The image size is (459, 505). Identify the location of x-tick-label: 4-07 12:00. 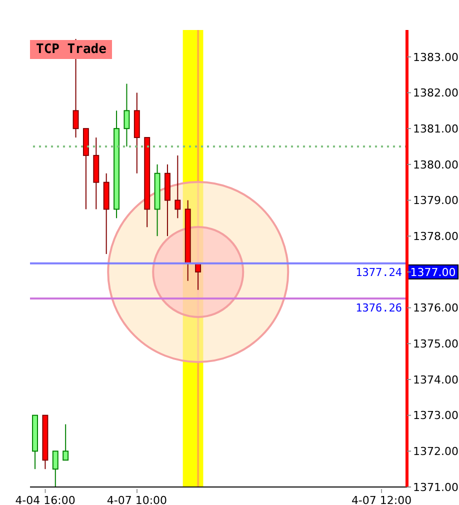
(381, 499).